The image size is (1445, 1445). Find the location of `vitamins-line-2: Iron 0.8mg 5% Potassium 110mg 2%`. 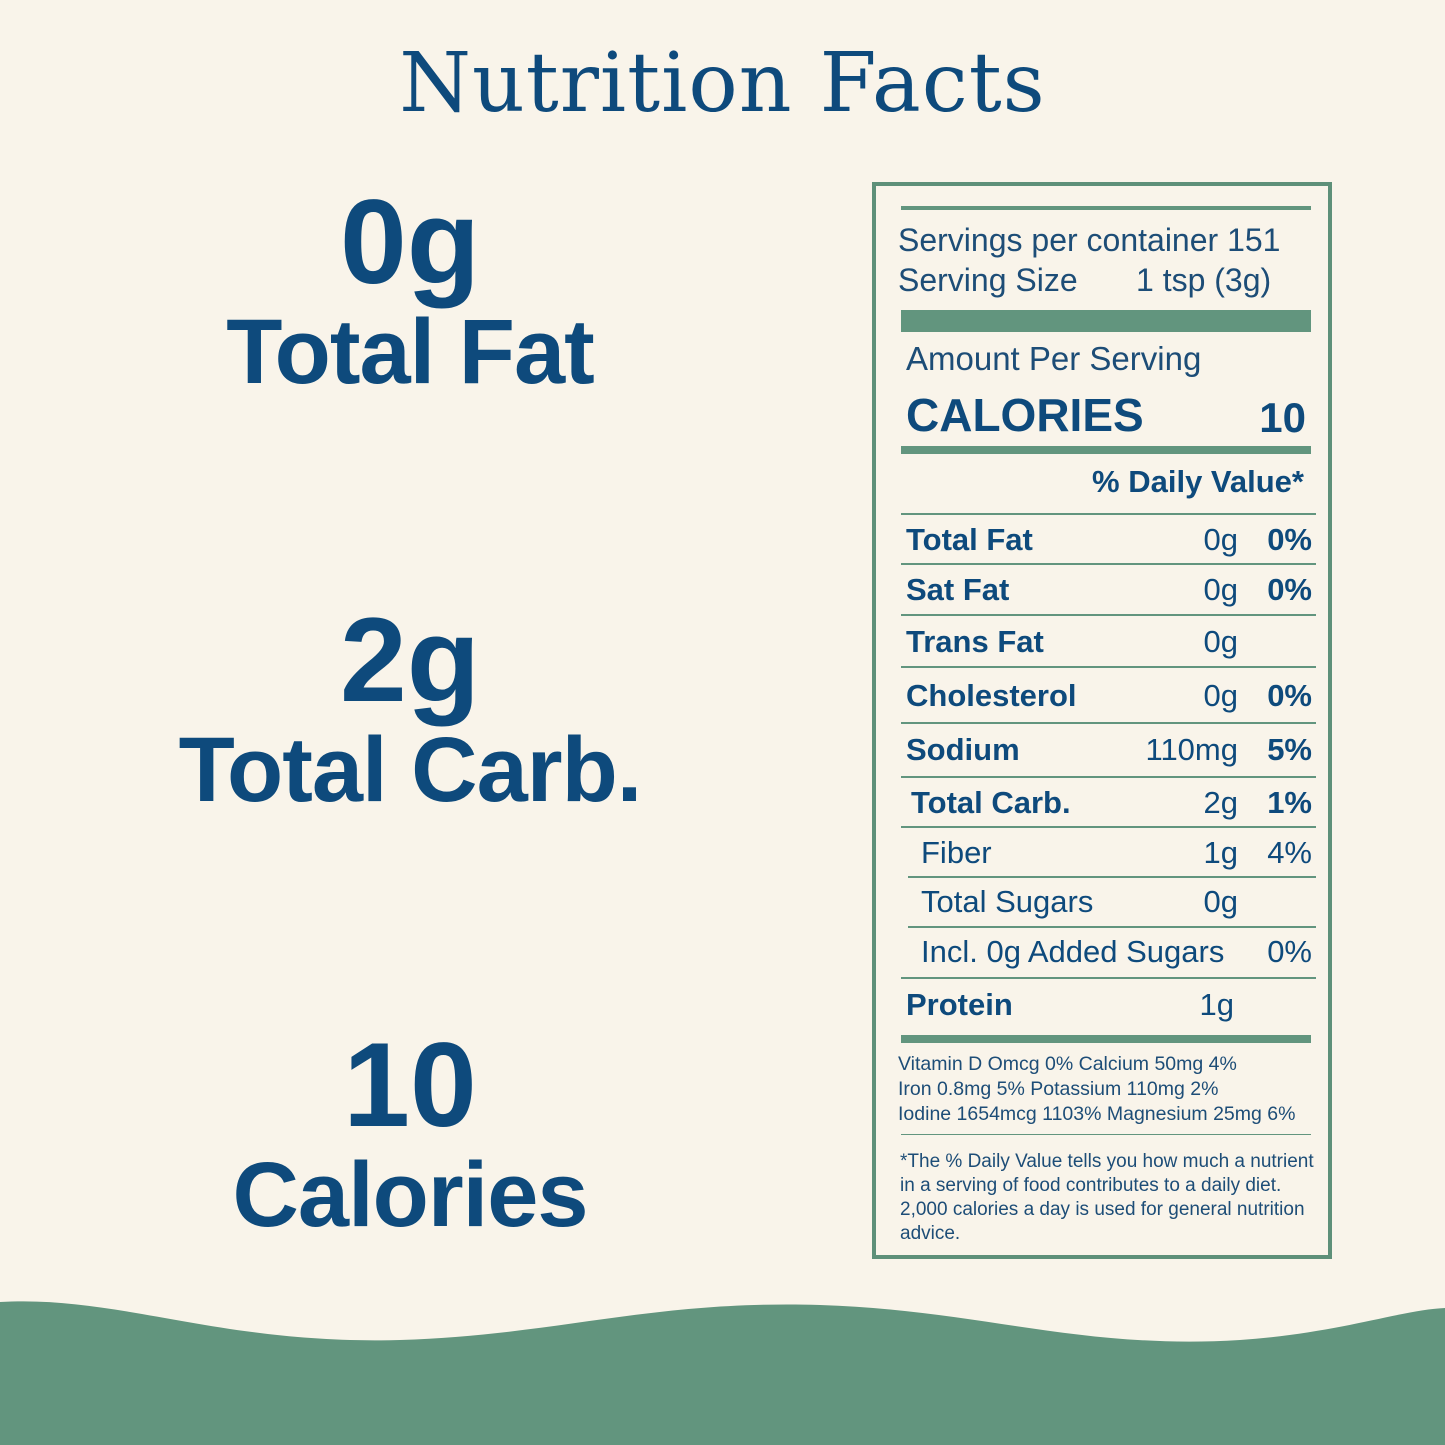

vitamins-line-2: Iron 0.8mg 5% Potassium 110mg 2% is located at coordinates (1058, 1089).